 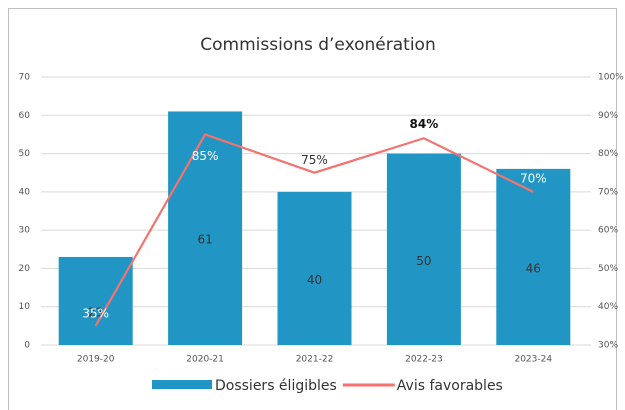 What do you see at coordinates (25, 116) in the screenshot?
I see `y-tick-label: 60` at bounding box center [25, 116].